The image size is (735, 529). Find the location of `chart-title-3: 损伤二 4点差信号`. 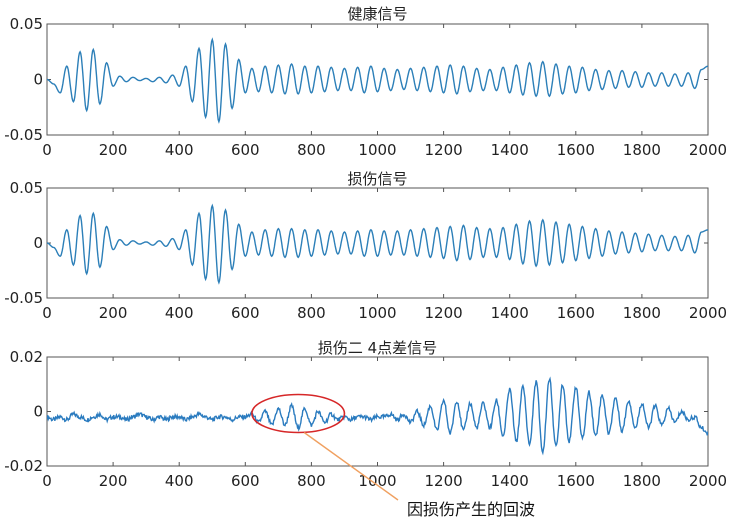

chart-title-3: 损伤二 4点差信号 is located at coordinates (377, 348).